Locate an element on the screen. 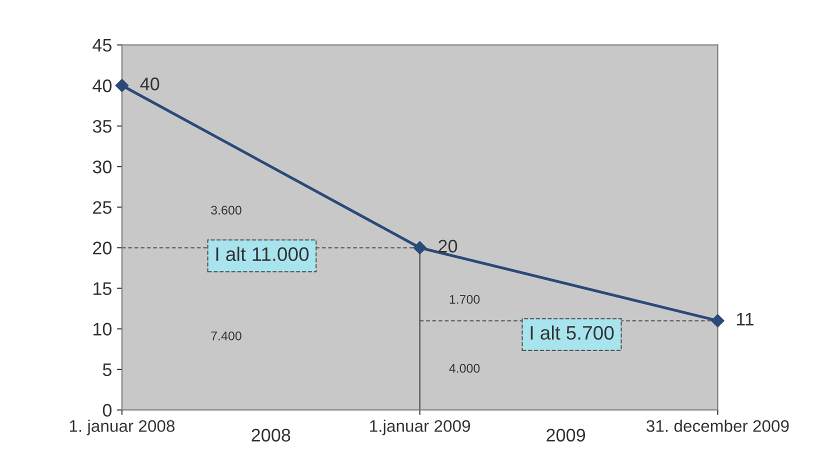  y-tick-label: 10 is located at coordinates (103, 329).